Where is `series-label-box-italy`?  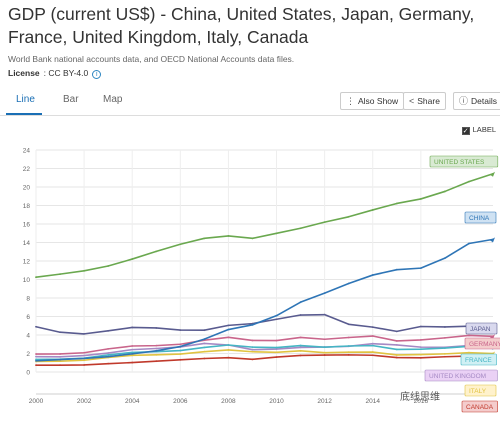 series-label-box-italy is located at coordinates (480, 390).